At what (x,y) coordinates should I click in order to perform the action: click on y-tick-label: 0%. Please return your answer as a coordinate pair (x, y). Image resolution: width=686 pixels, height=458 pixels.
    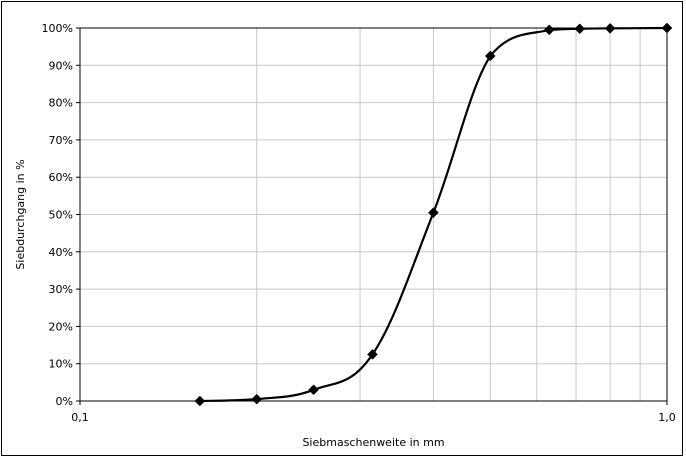
    Looking at the image, I should click on (64, 401).